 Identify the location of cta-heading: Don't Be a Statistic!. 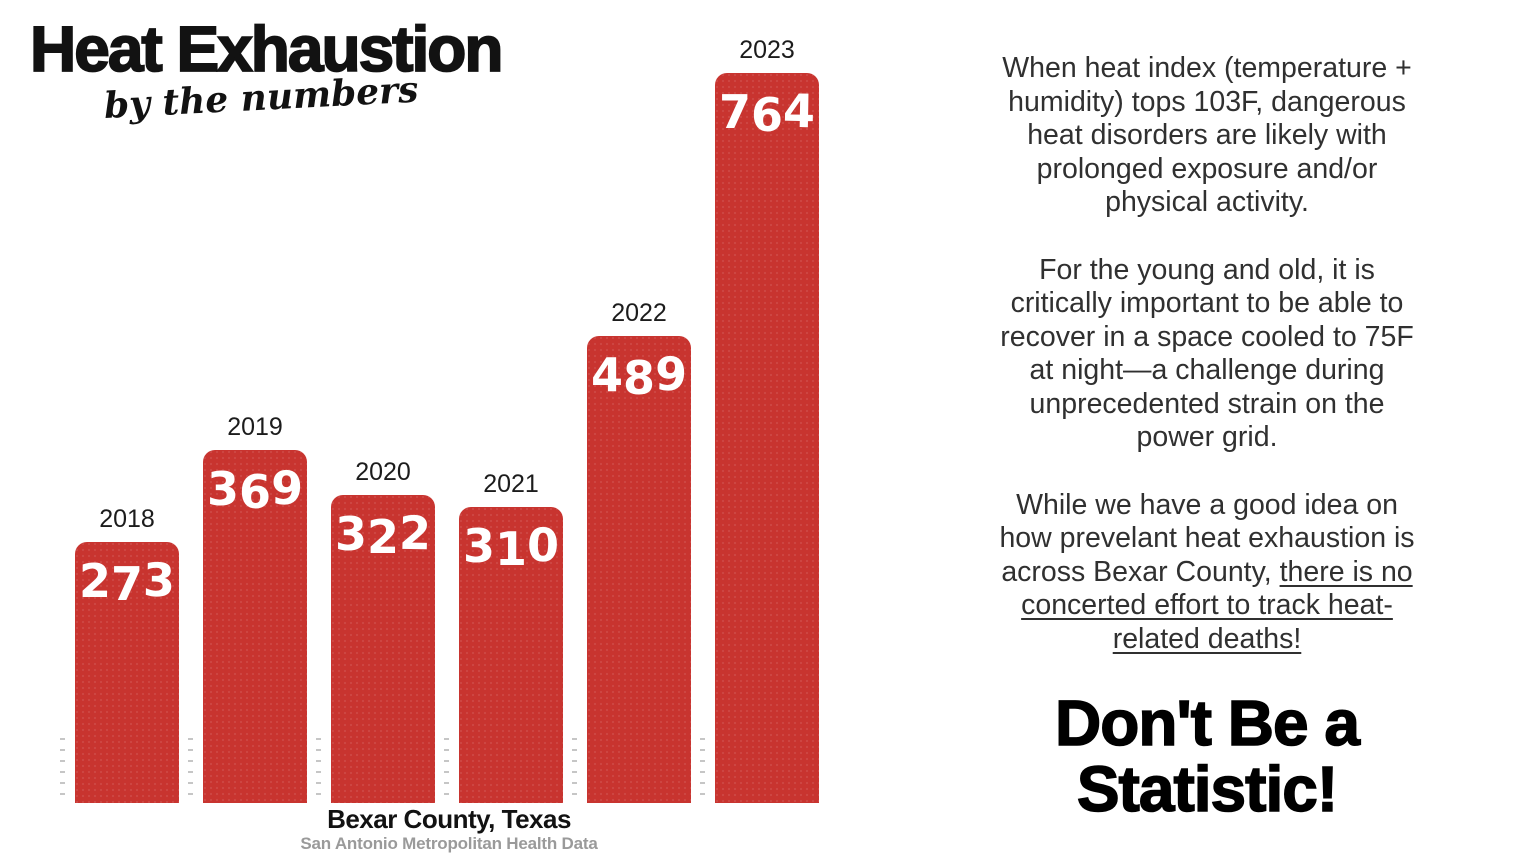
(1207, 756).